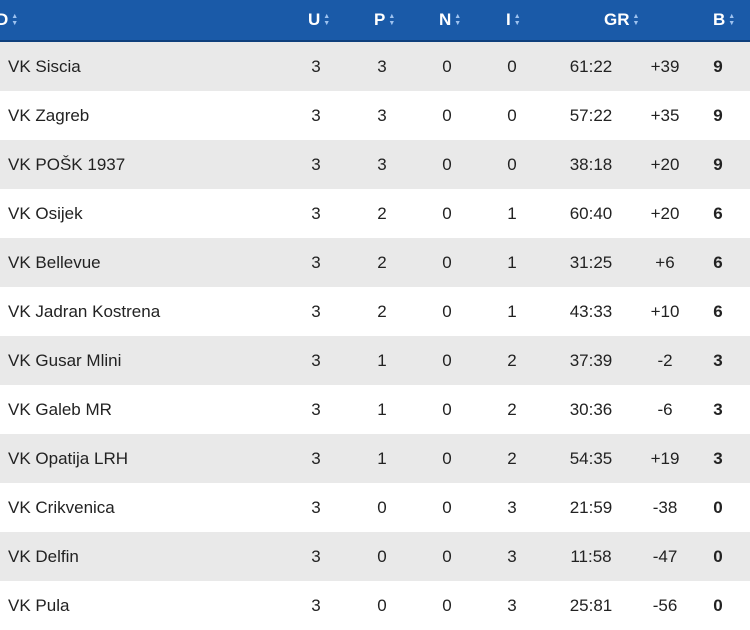 This screenshot has width=750, height=630. What do you see at coordinates (591, 164) in the screenshot?
I see `goals-cell: 38:18` at bounding box center [591, 164].